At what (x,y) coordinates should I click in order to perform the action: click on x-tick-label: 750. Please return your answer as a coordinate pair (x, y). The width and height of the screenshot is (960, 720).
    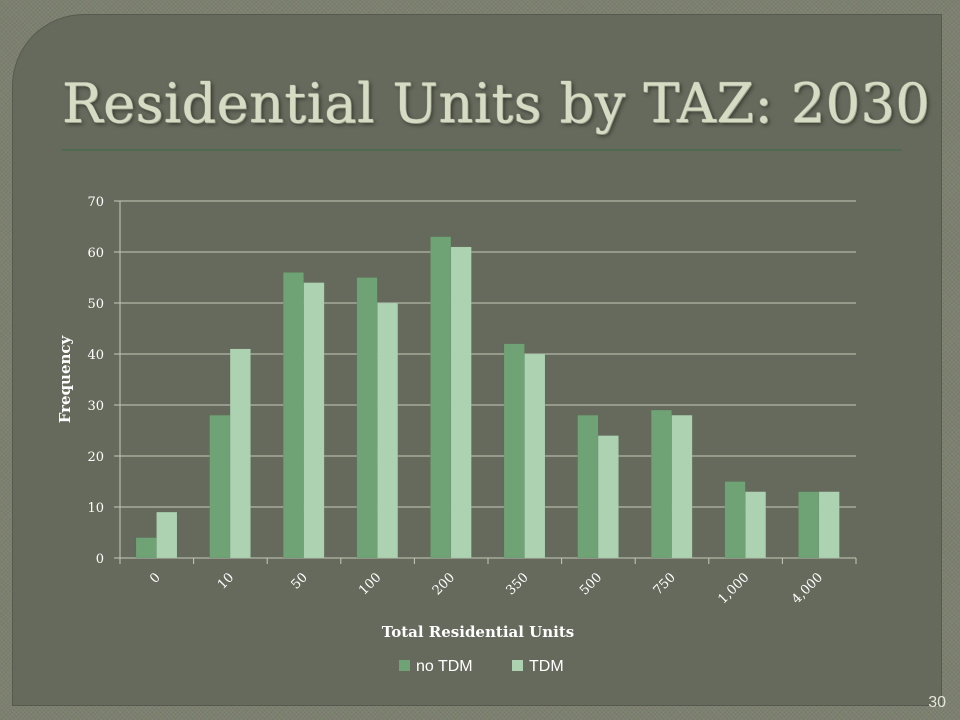
    Looking at the image, I should click on (665, 584).